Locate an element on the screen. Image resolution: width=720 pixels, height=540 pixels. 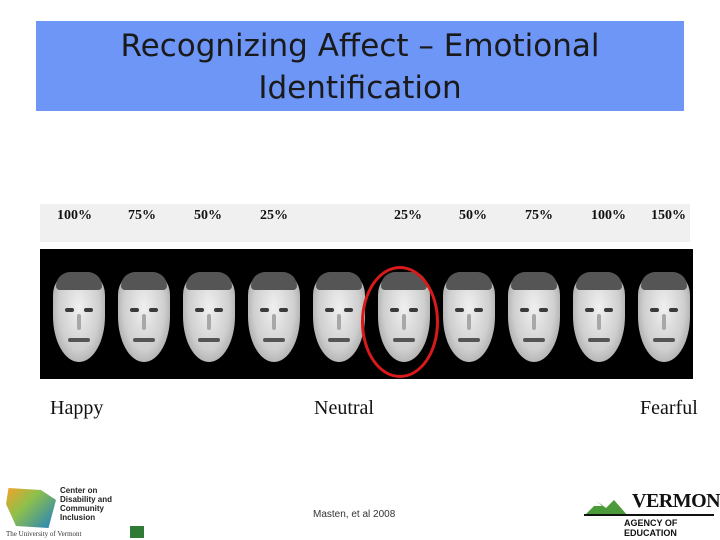
uvm-text: The University of Vermont is located at coordinates (44, 534).